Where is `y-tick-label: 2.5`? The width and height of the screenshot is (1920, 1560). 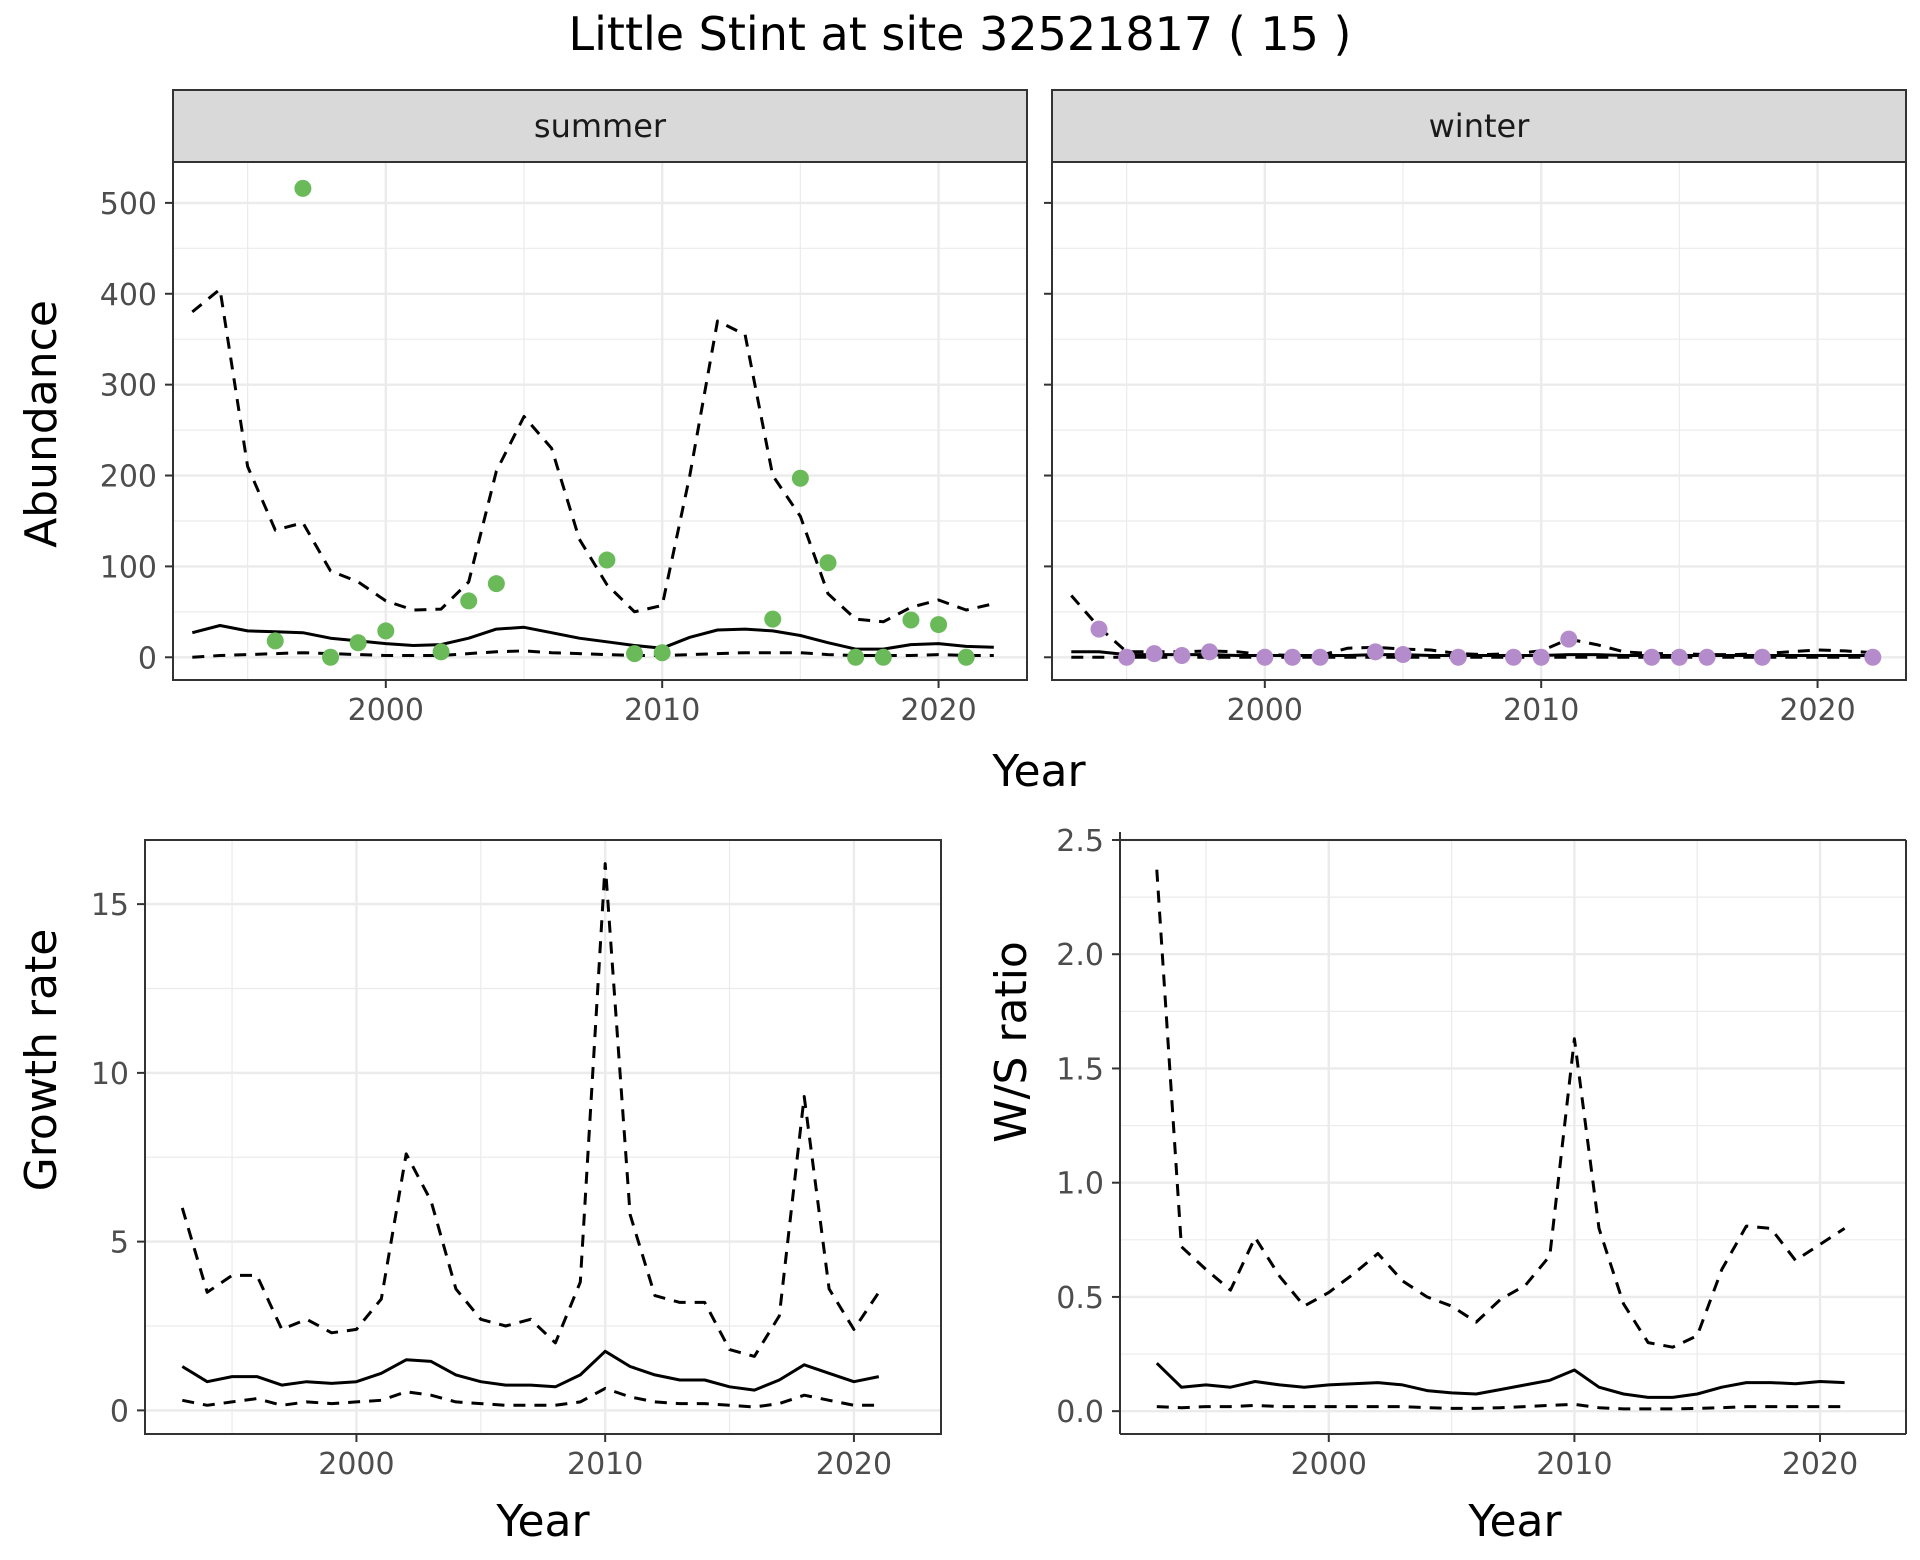
y-tick-label: 2.5 is located at coordinates (1080, 841).